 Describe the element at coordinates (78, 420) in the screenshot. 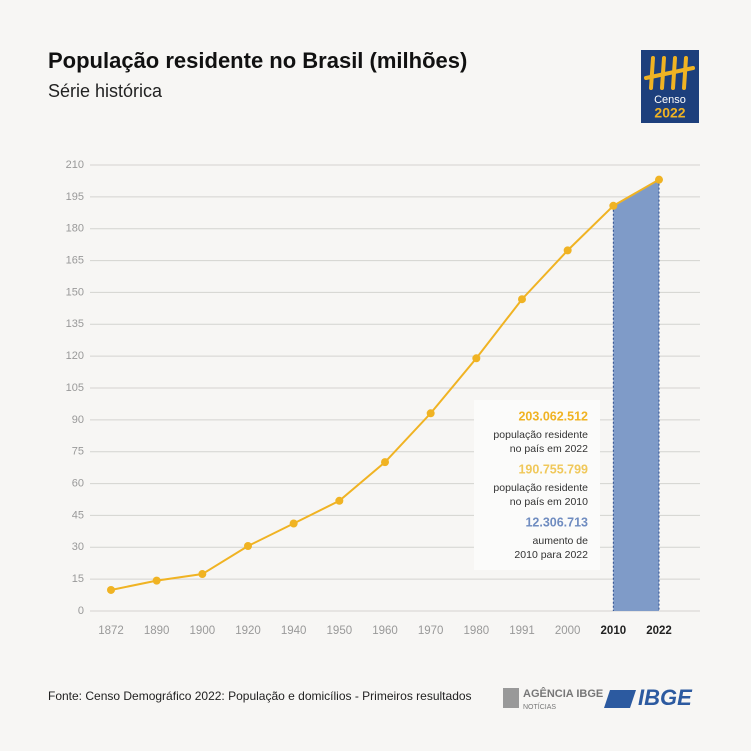

I see `y-tick-label: 90` at that location.